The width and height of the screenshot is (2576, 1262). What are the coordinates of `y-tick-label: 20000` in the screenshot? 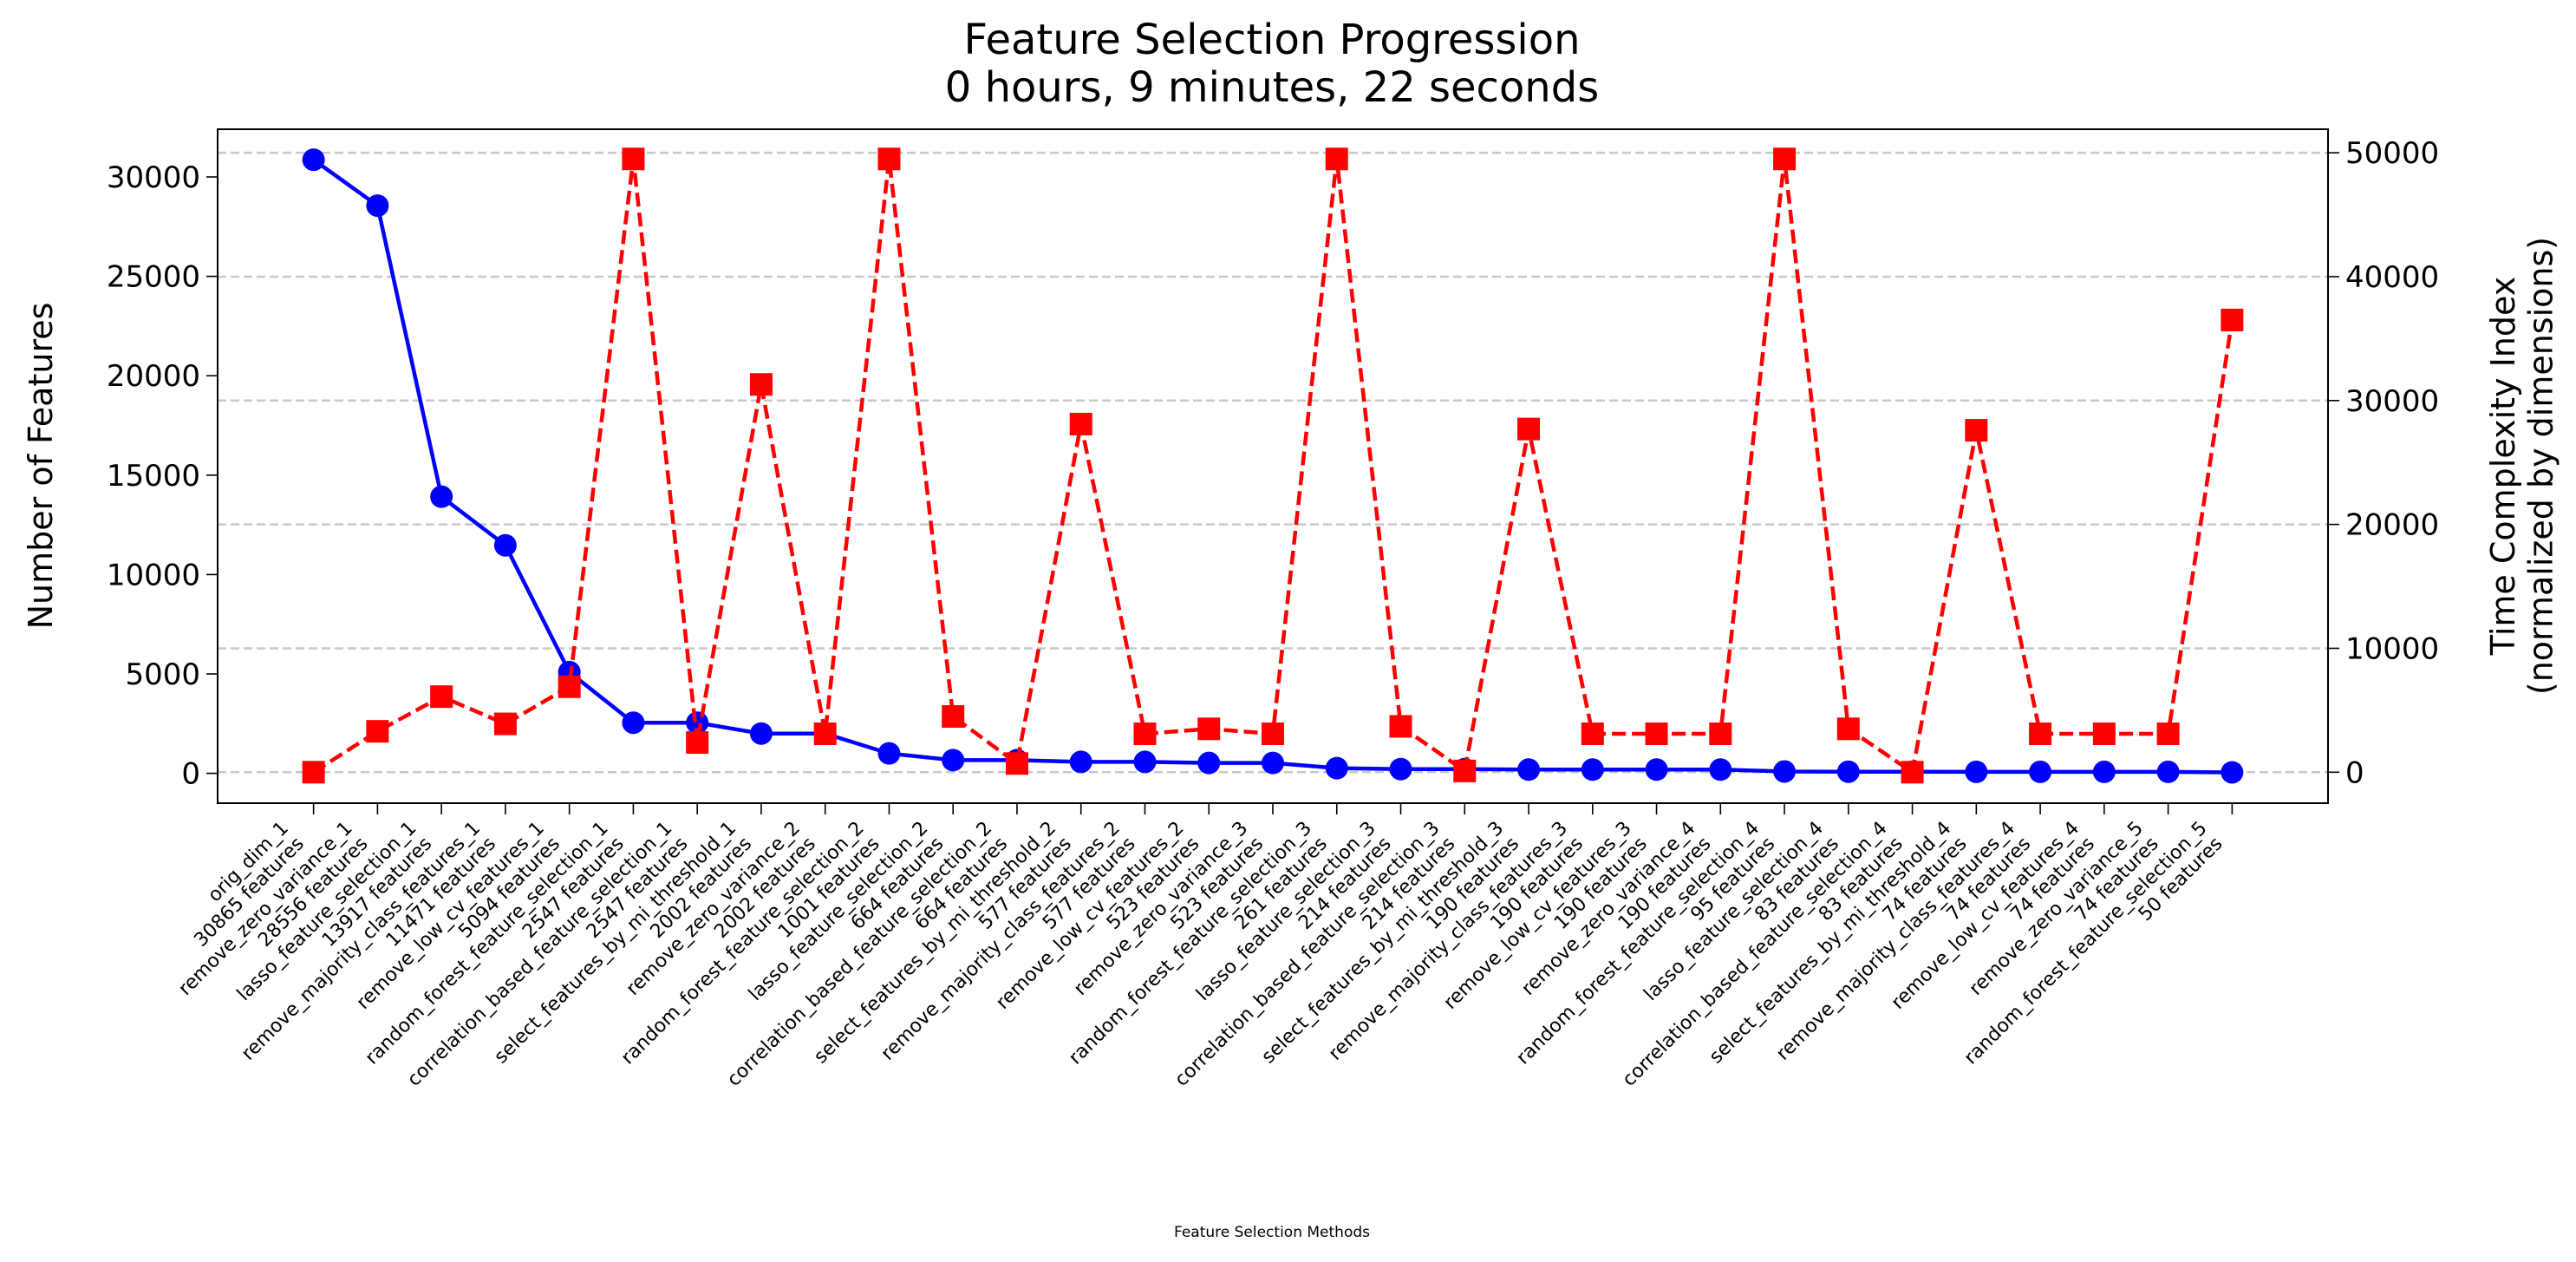 It's located at (154, 377).